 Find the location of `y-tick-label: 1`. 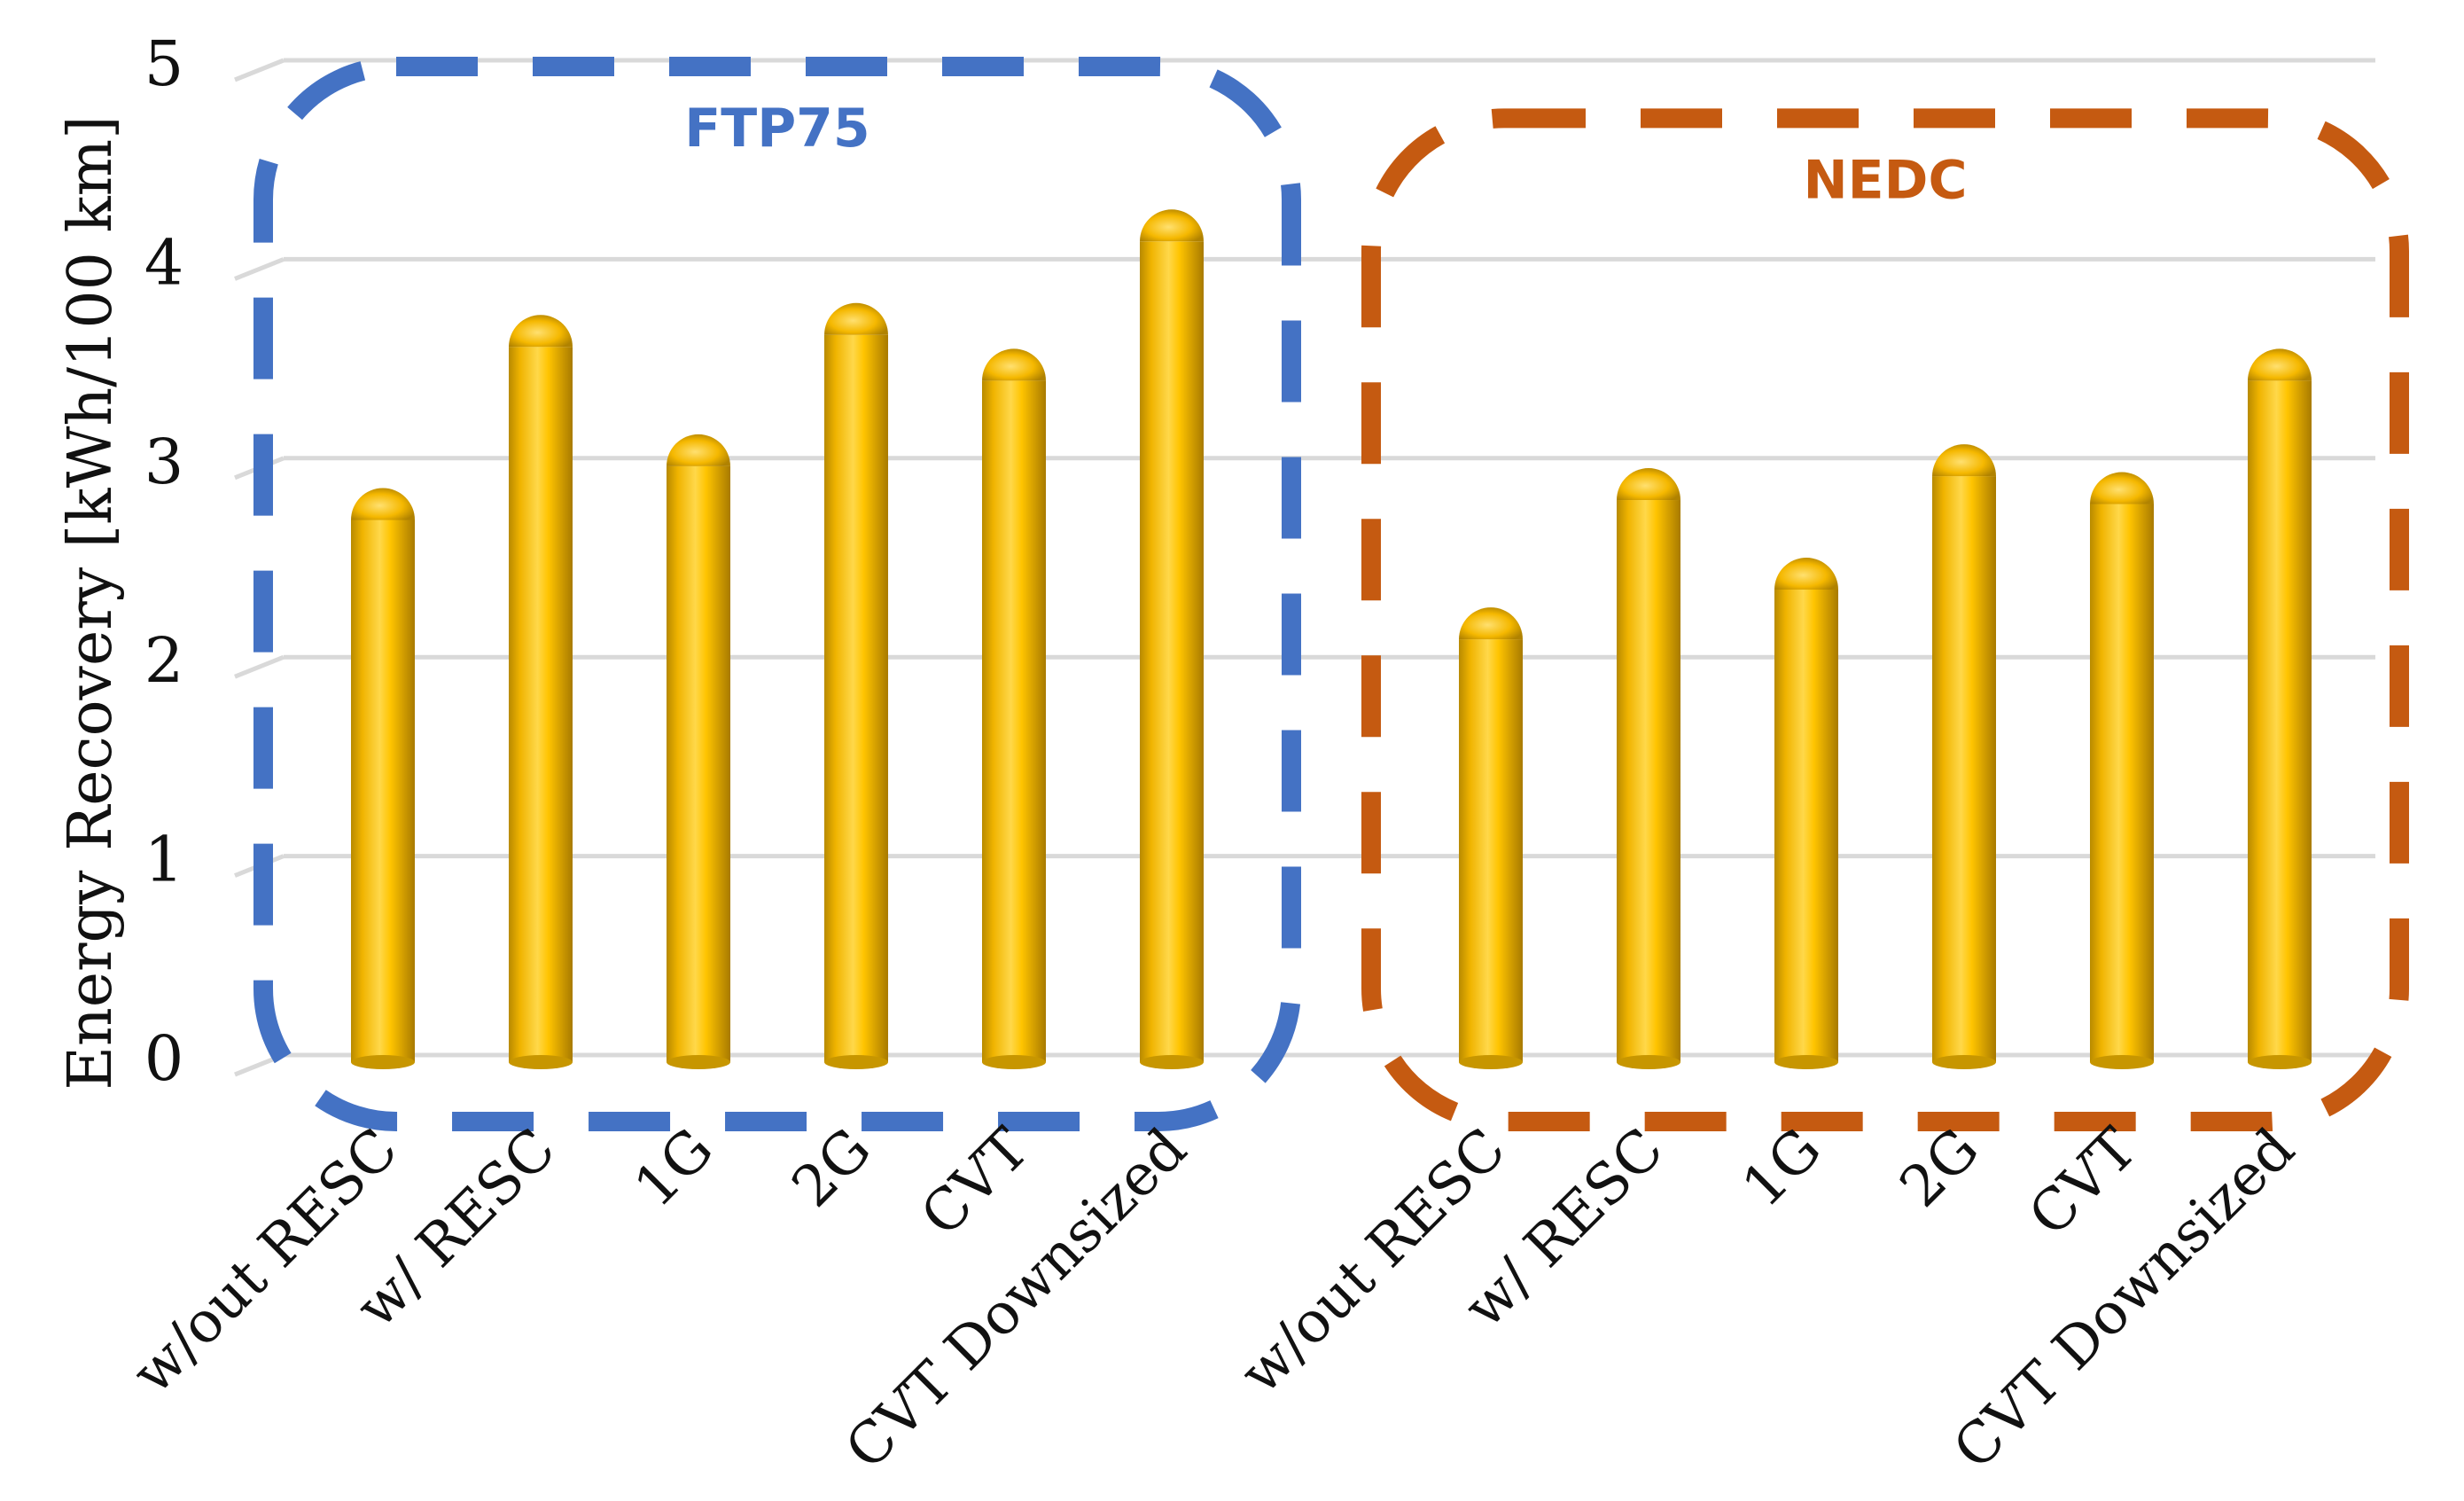

y-tick-label: 1 is located at coordinates (164, 860).